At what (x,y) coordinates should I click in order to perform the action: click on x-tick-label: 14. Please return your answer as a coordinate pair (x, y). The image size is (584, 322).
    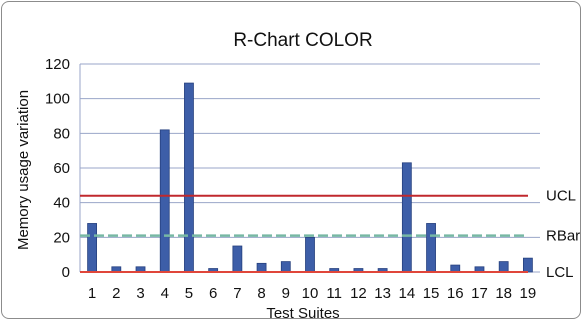
    Looking at the image, I should click on (406, 293).